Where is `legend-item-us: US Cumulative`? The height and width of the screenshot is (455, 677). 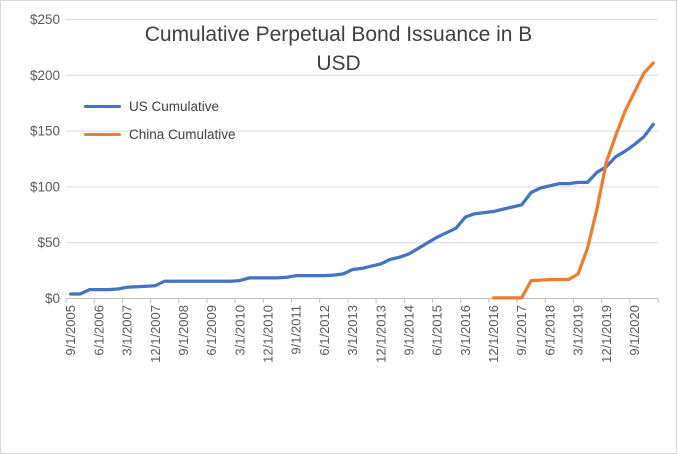 legend-item-us: US Cumulative is located at coordinates (160, 106).